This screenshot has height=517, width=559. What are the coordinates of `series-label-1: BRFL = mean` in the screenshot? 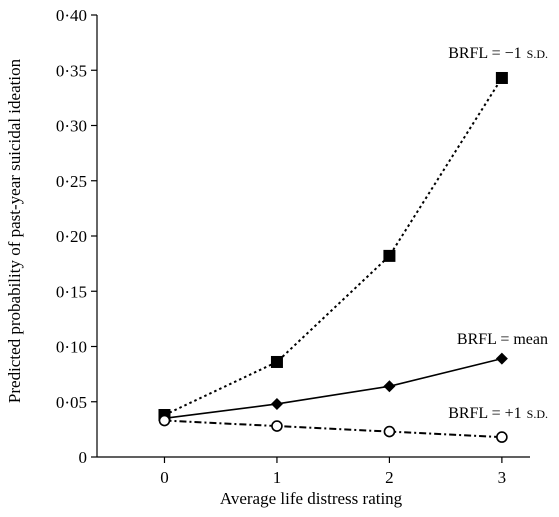 It's located at (502, 339).